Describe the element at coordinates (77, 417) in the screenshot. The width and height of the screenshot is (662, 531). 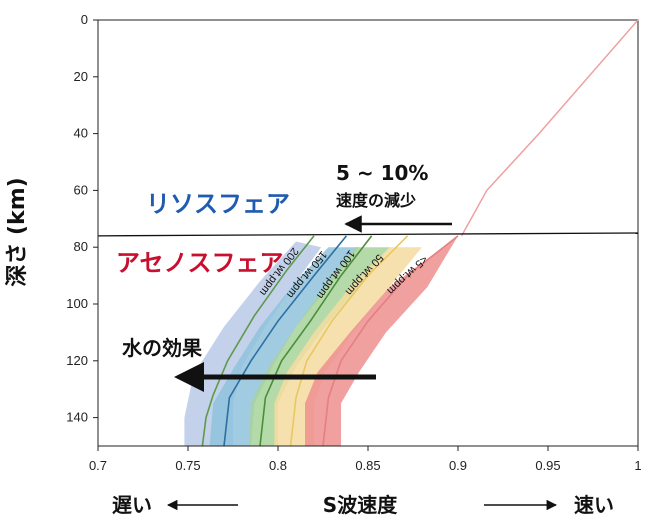
I see `y-tick-label: 140` at that location.